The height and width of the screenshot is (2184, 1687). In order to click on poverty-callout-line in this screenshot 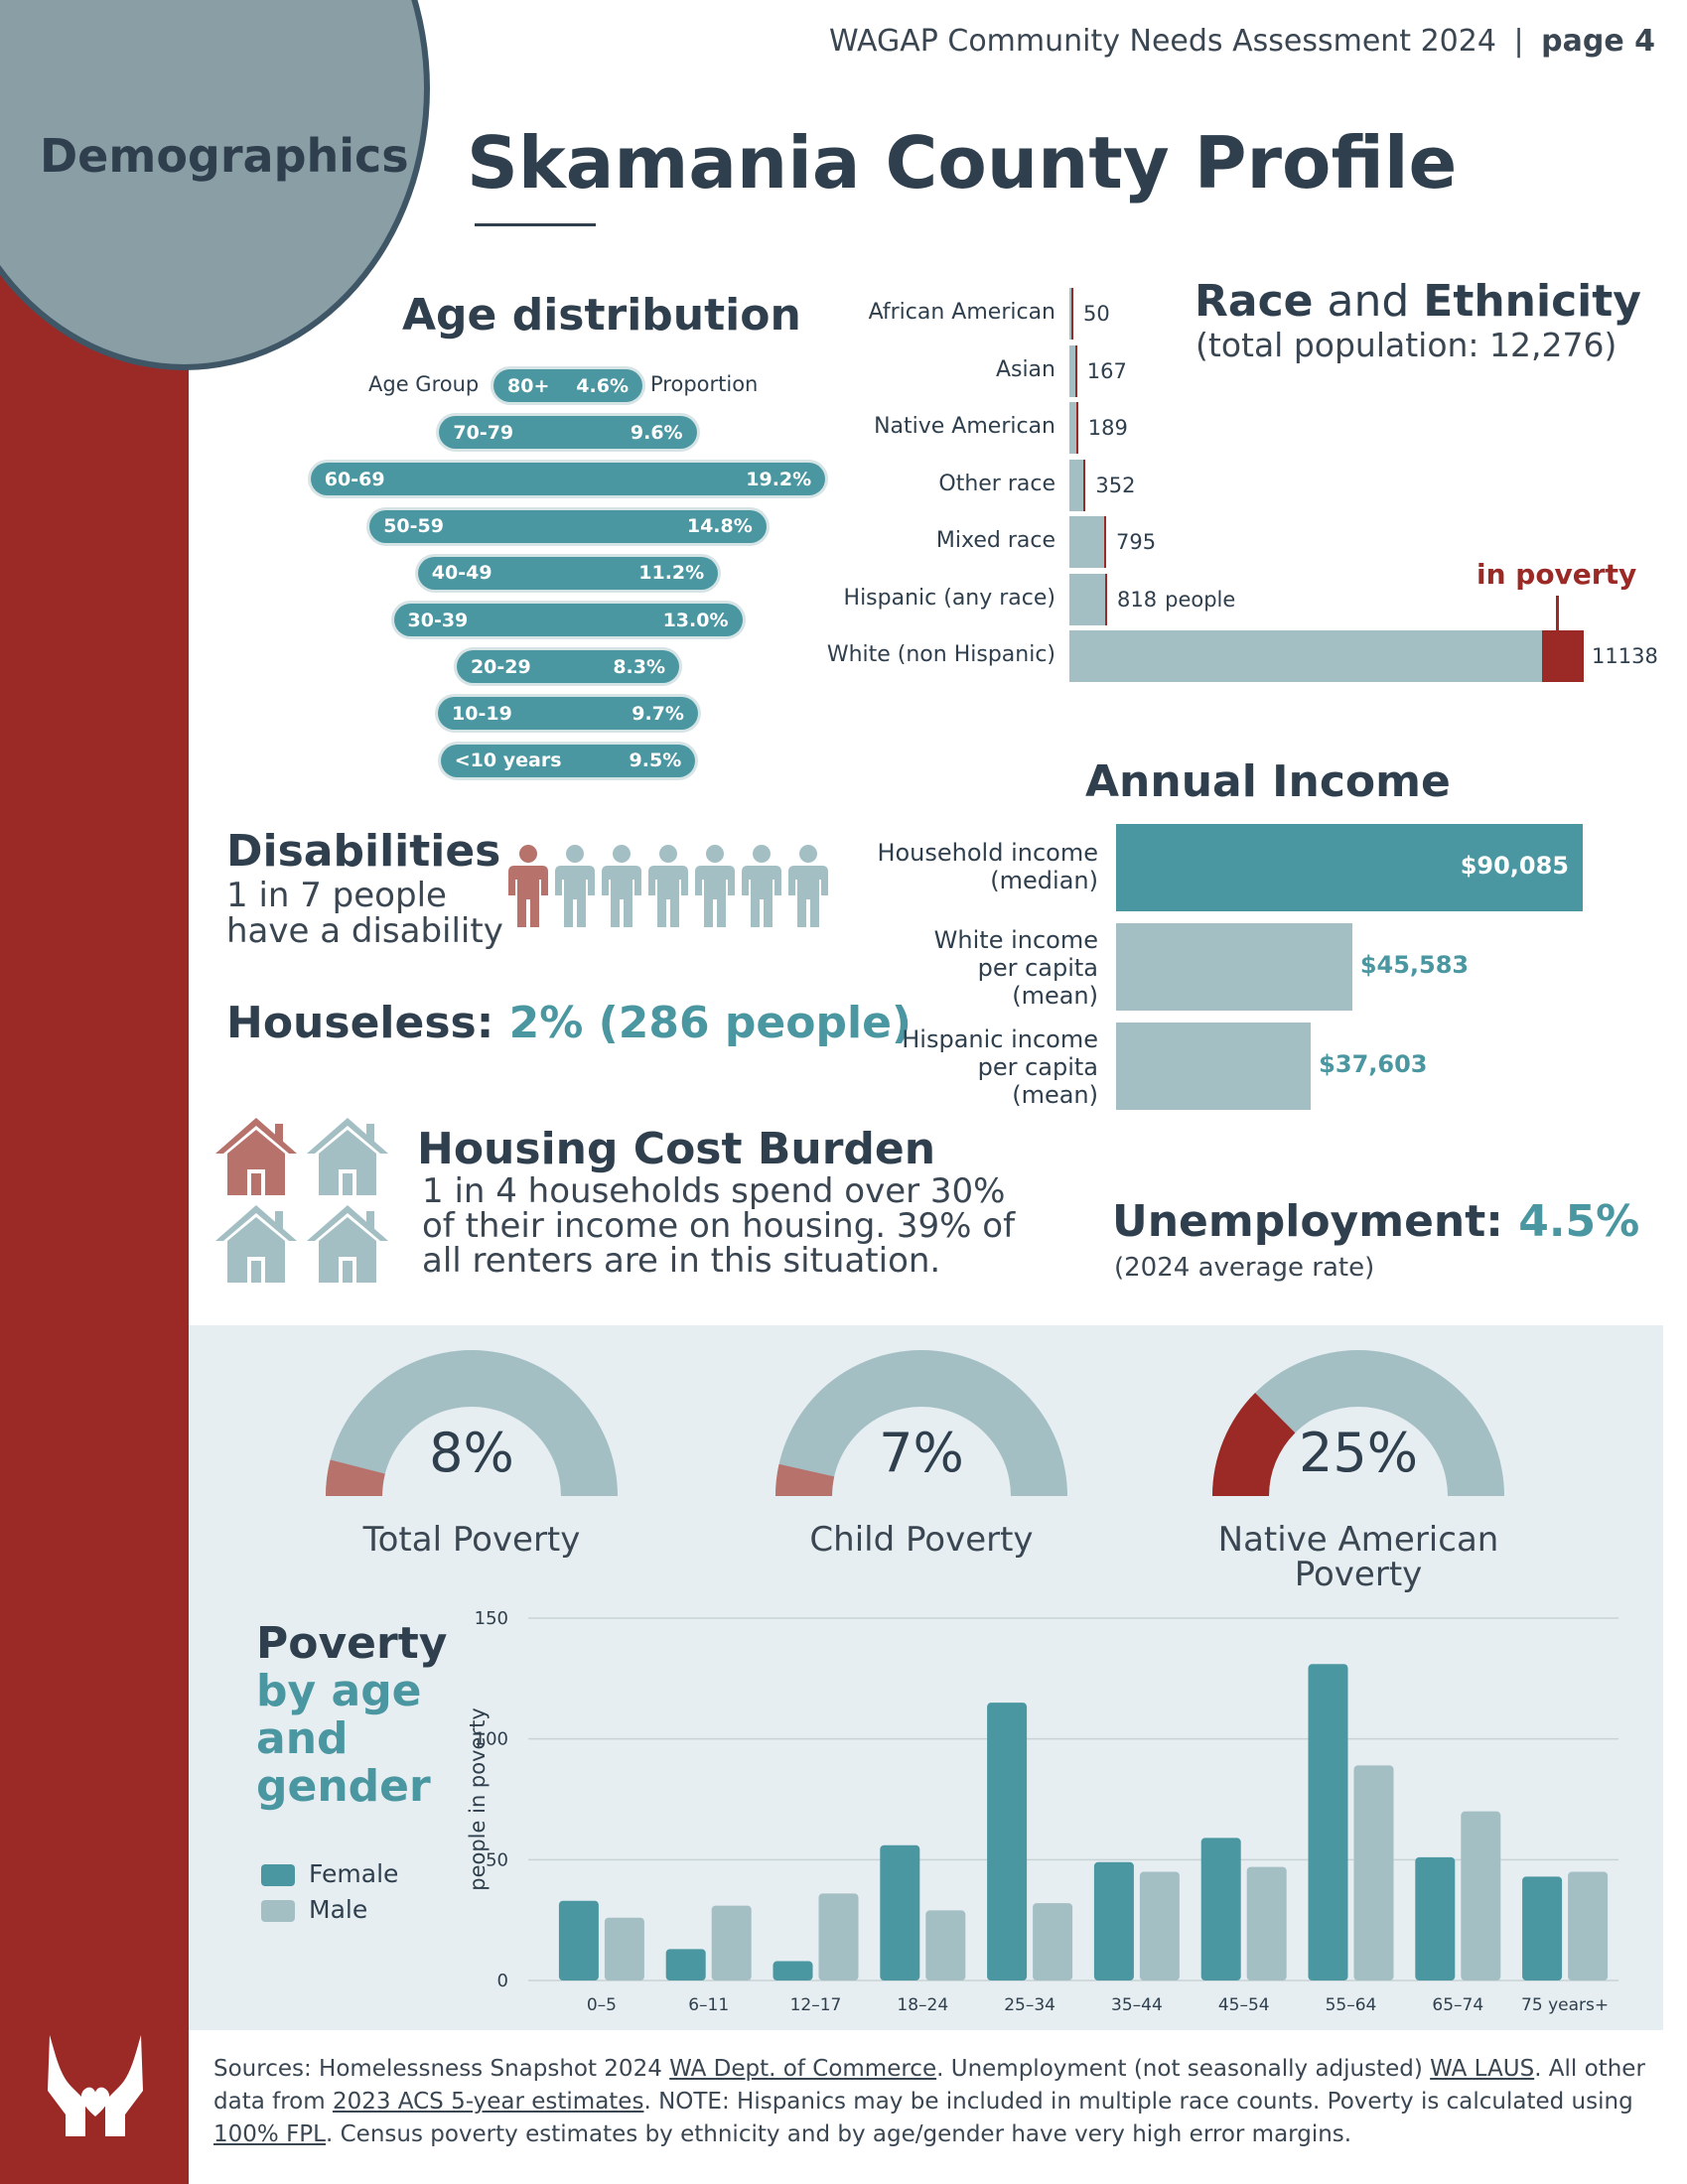, I will do `click(1557, 614)`.